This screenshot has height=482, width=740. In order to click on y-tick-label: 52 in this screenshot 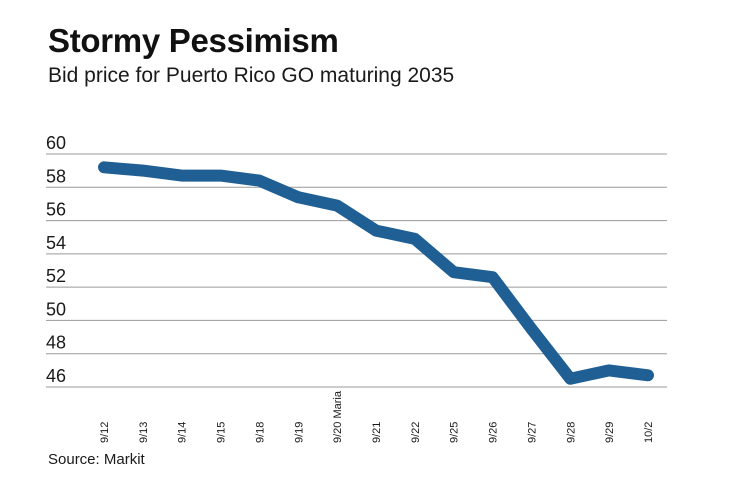, I will do `click(56, 276)`.